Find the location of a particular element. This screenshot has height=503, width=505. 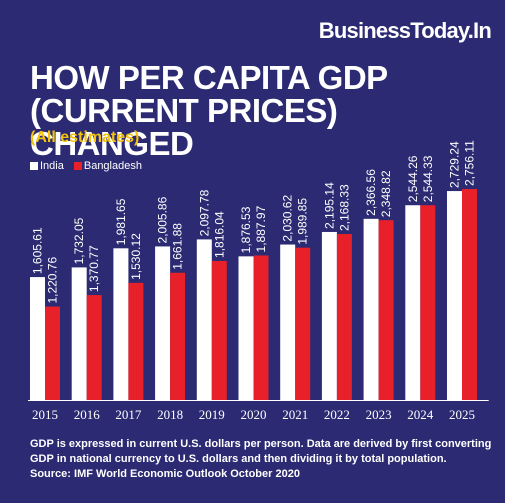

bar-india-2016 is located at coordinates (79, 333).